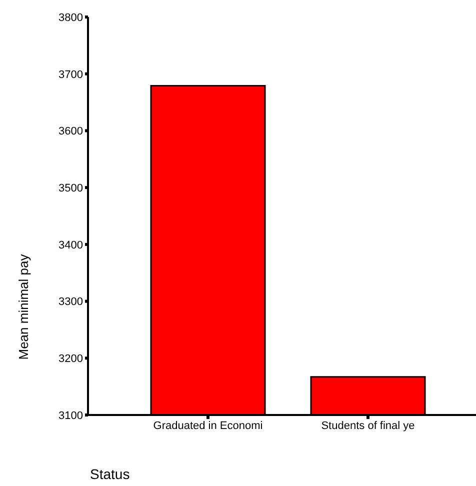  What do you see at coordinates (70, 74) in the screenshot?
I see `y-tick-label: 3700` at bounding box center [70, 74].